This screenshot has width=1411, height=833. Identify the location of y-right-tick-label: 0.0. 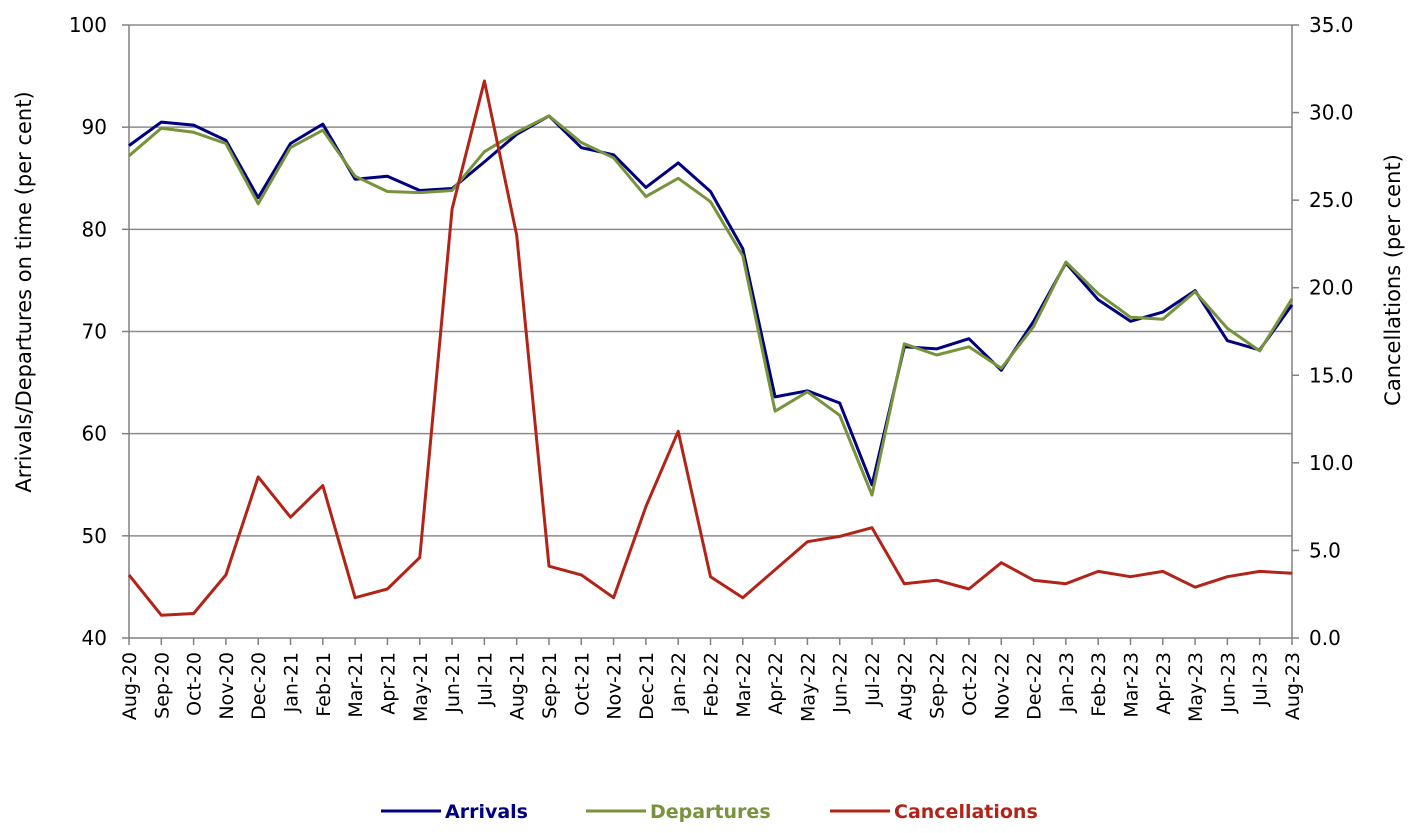
(1325, 638).